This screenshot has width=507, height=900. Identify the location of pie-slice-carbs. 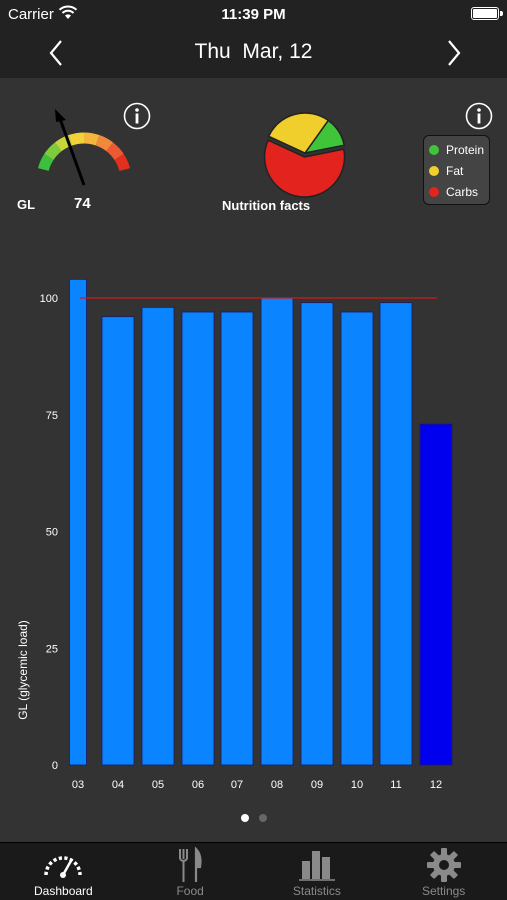
(304, 168).